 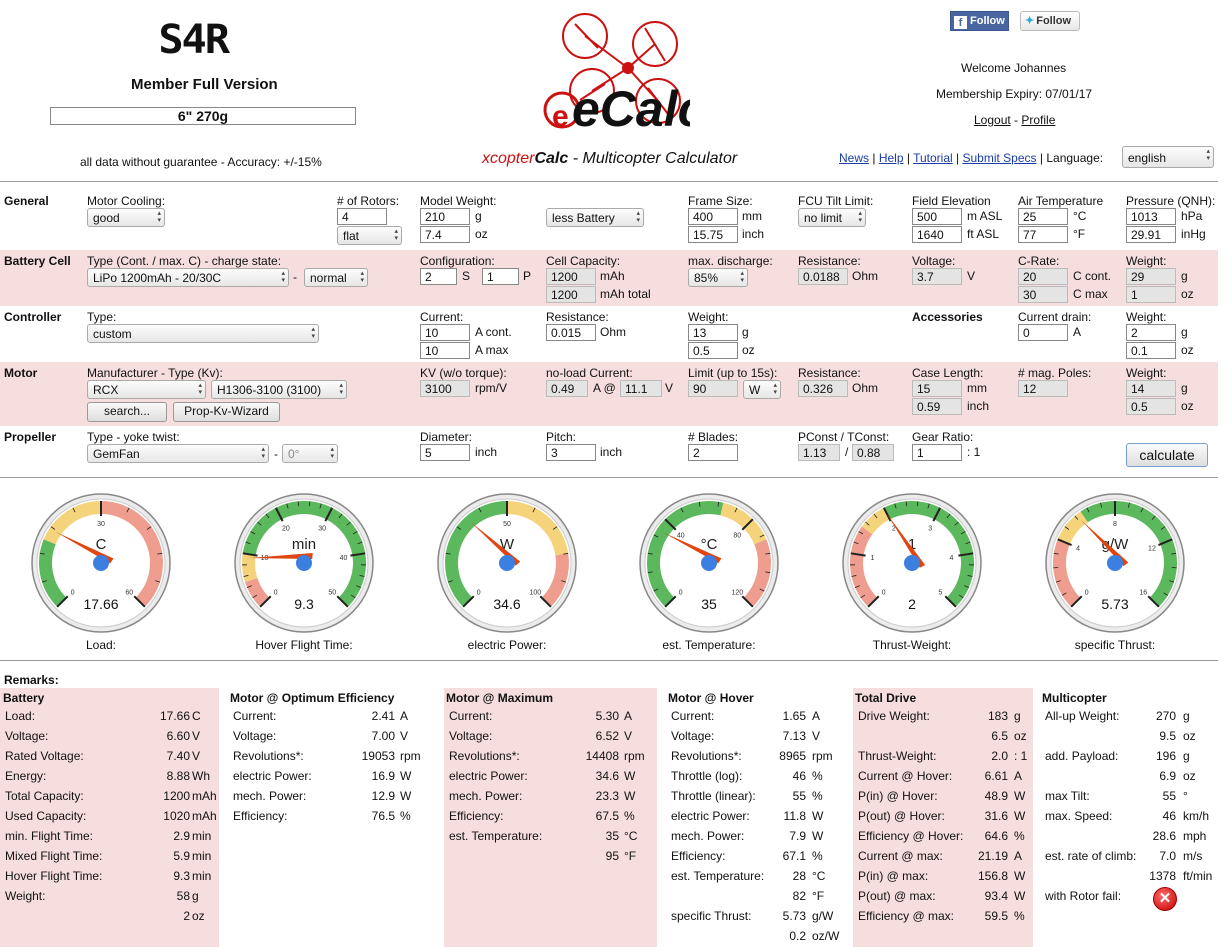 What do you see at coordinates (198, 916) in the screenshot?
I see `result-unit: oz` at bounding box center [198, 916].